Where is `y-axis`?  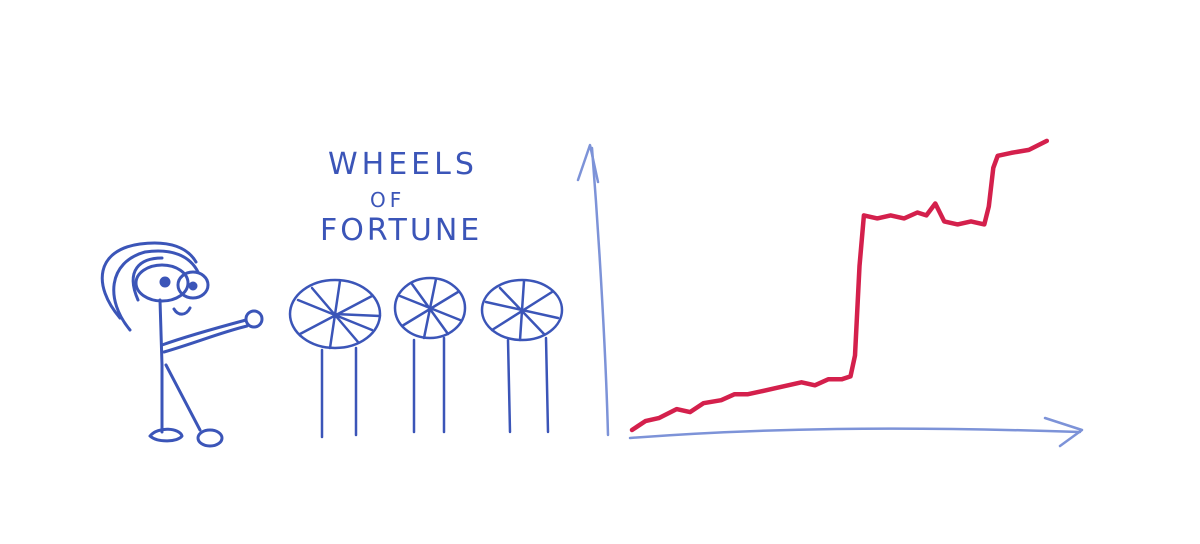 y-axis is located at coordinates (600, 291).